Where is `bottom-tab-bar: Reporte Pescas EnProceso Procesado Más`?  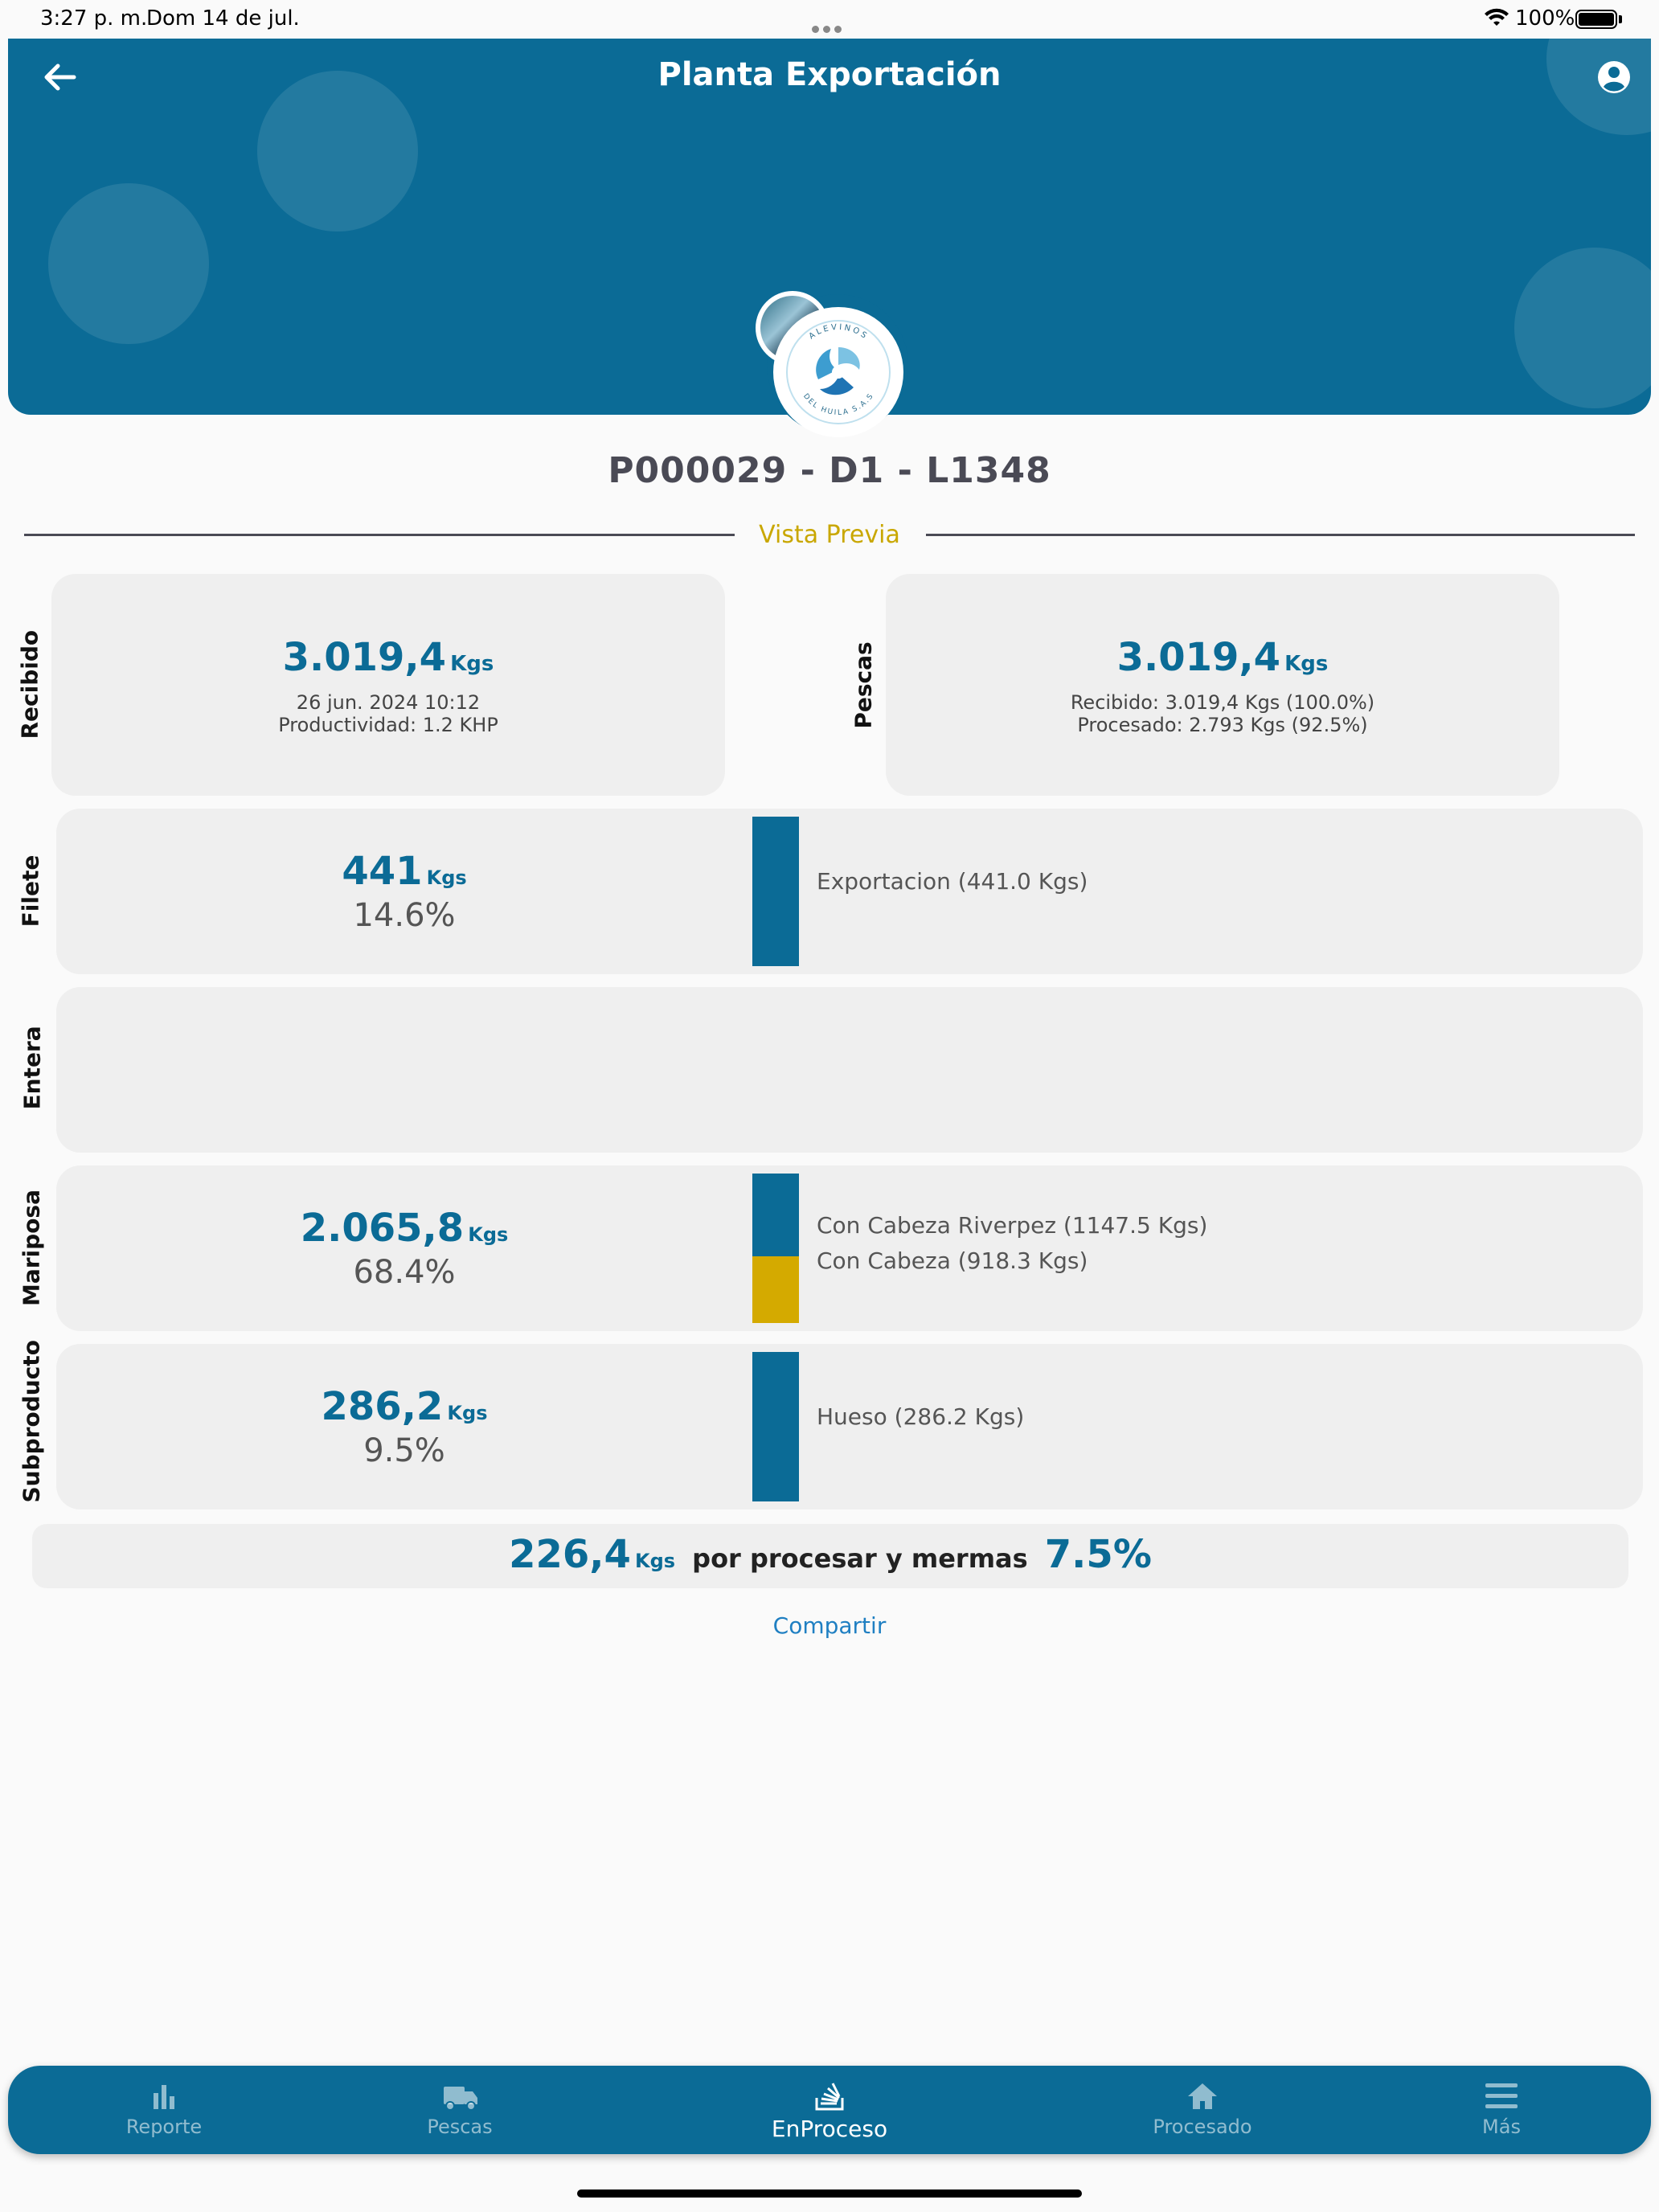 bottom-tab-bar: Reporte Pescas EnProceso Procesado Más is located at coordinates (829, 2110).